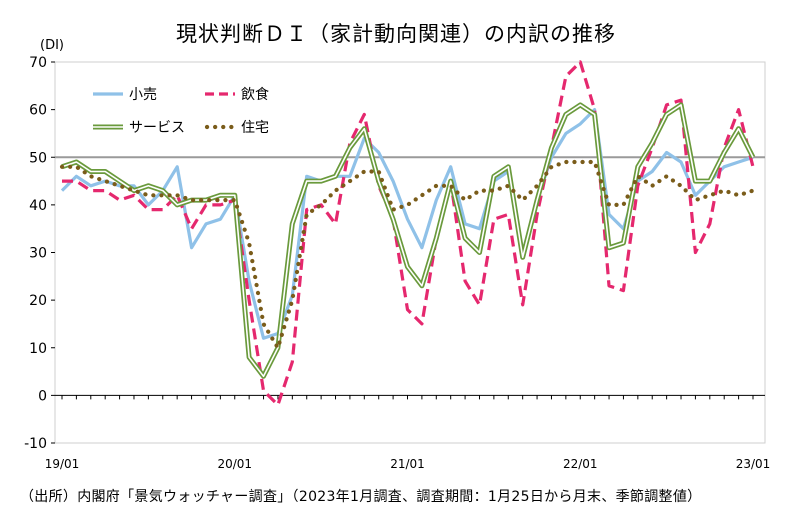  I want to click on x-tick-label: 21/01, so click(407, 464).